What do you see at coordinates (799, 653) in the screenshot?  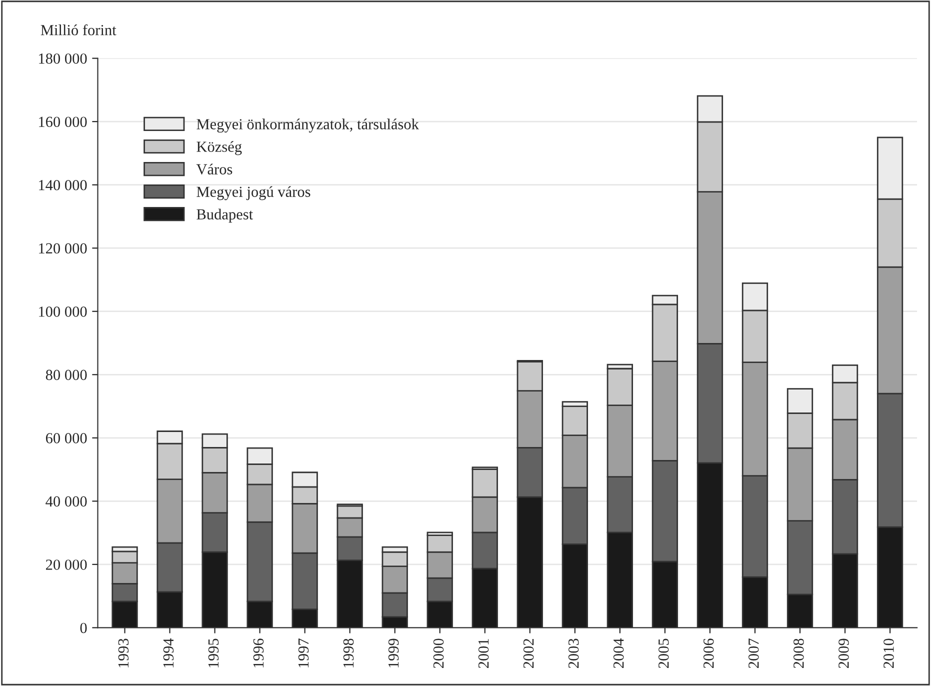 I see `x-tick-label: 2008` at bounding box center [799, 653].